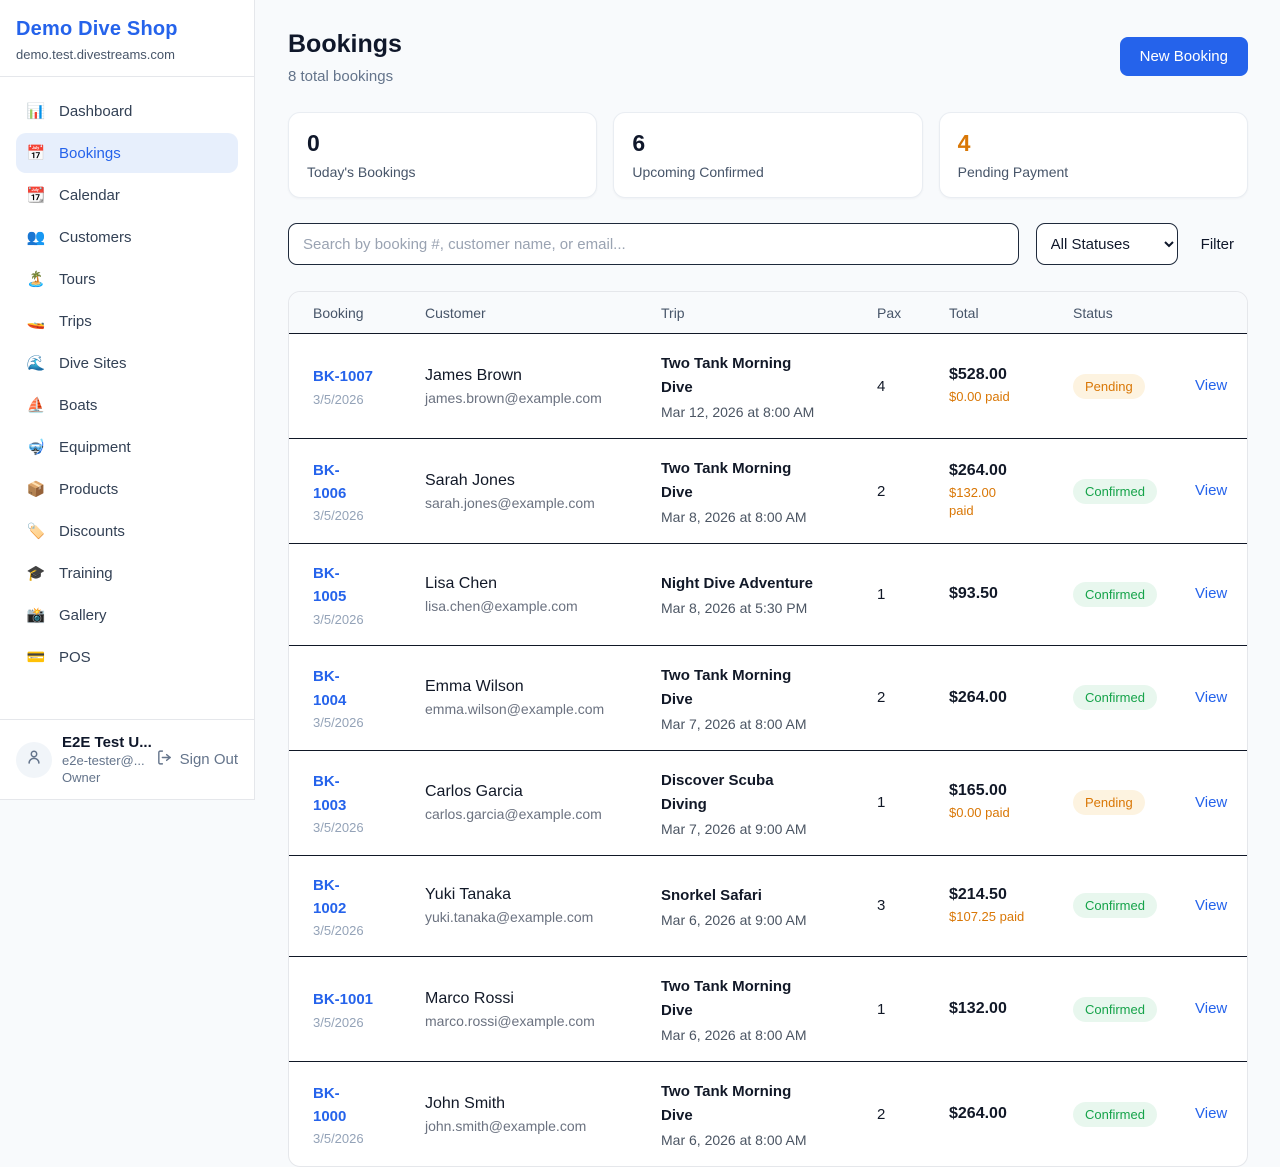  I want to click on sidebar-item-label: Gallery, so click(83, 615).